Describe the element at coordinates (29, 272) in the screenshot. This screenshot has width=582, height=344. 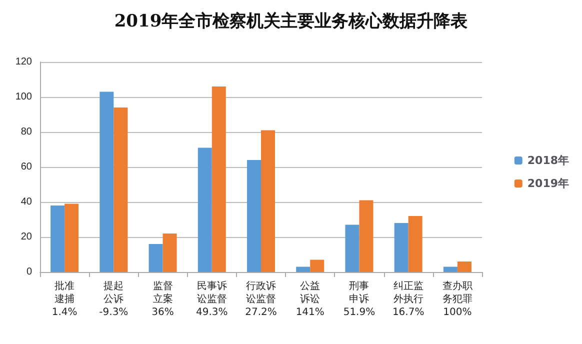
I see `y-tick-label: 0` at that location.